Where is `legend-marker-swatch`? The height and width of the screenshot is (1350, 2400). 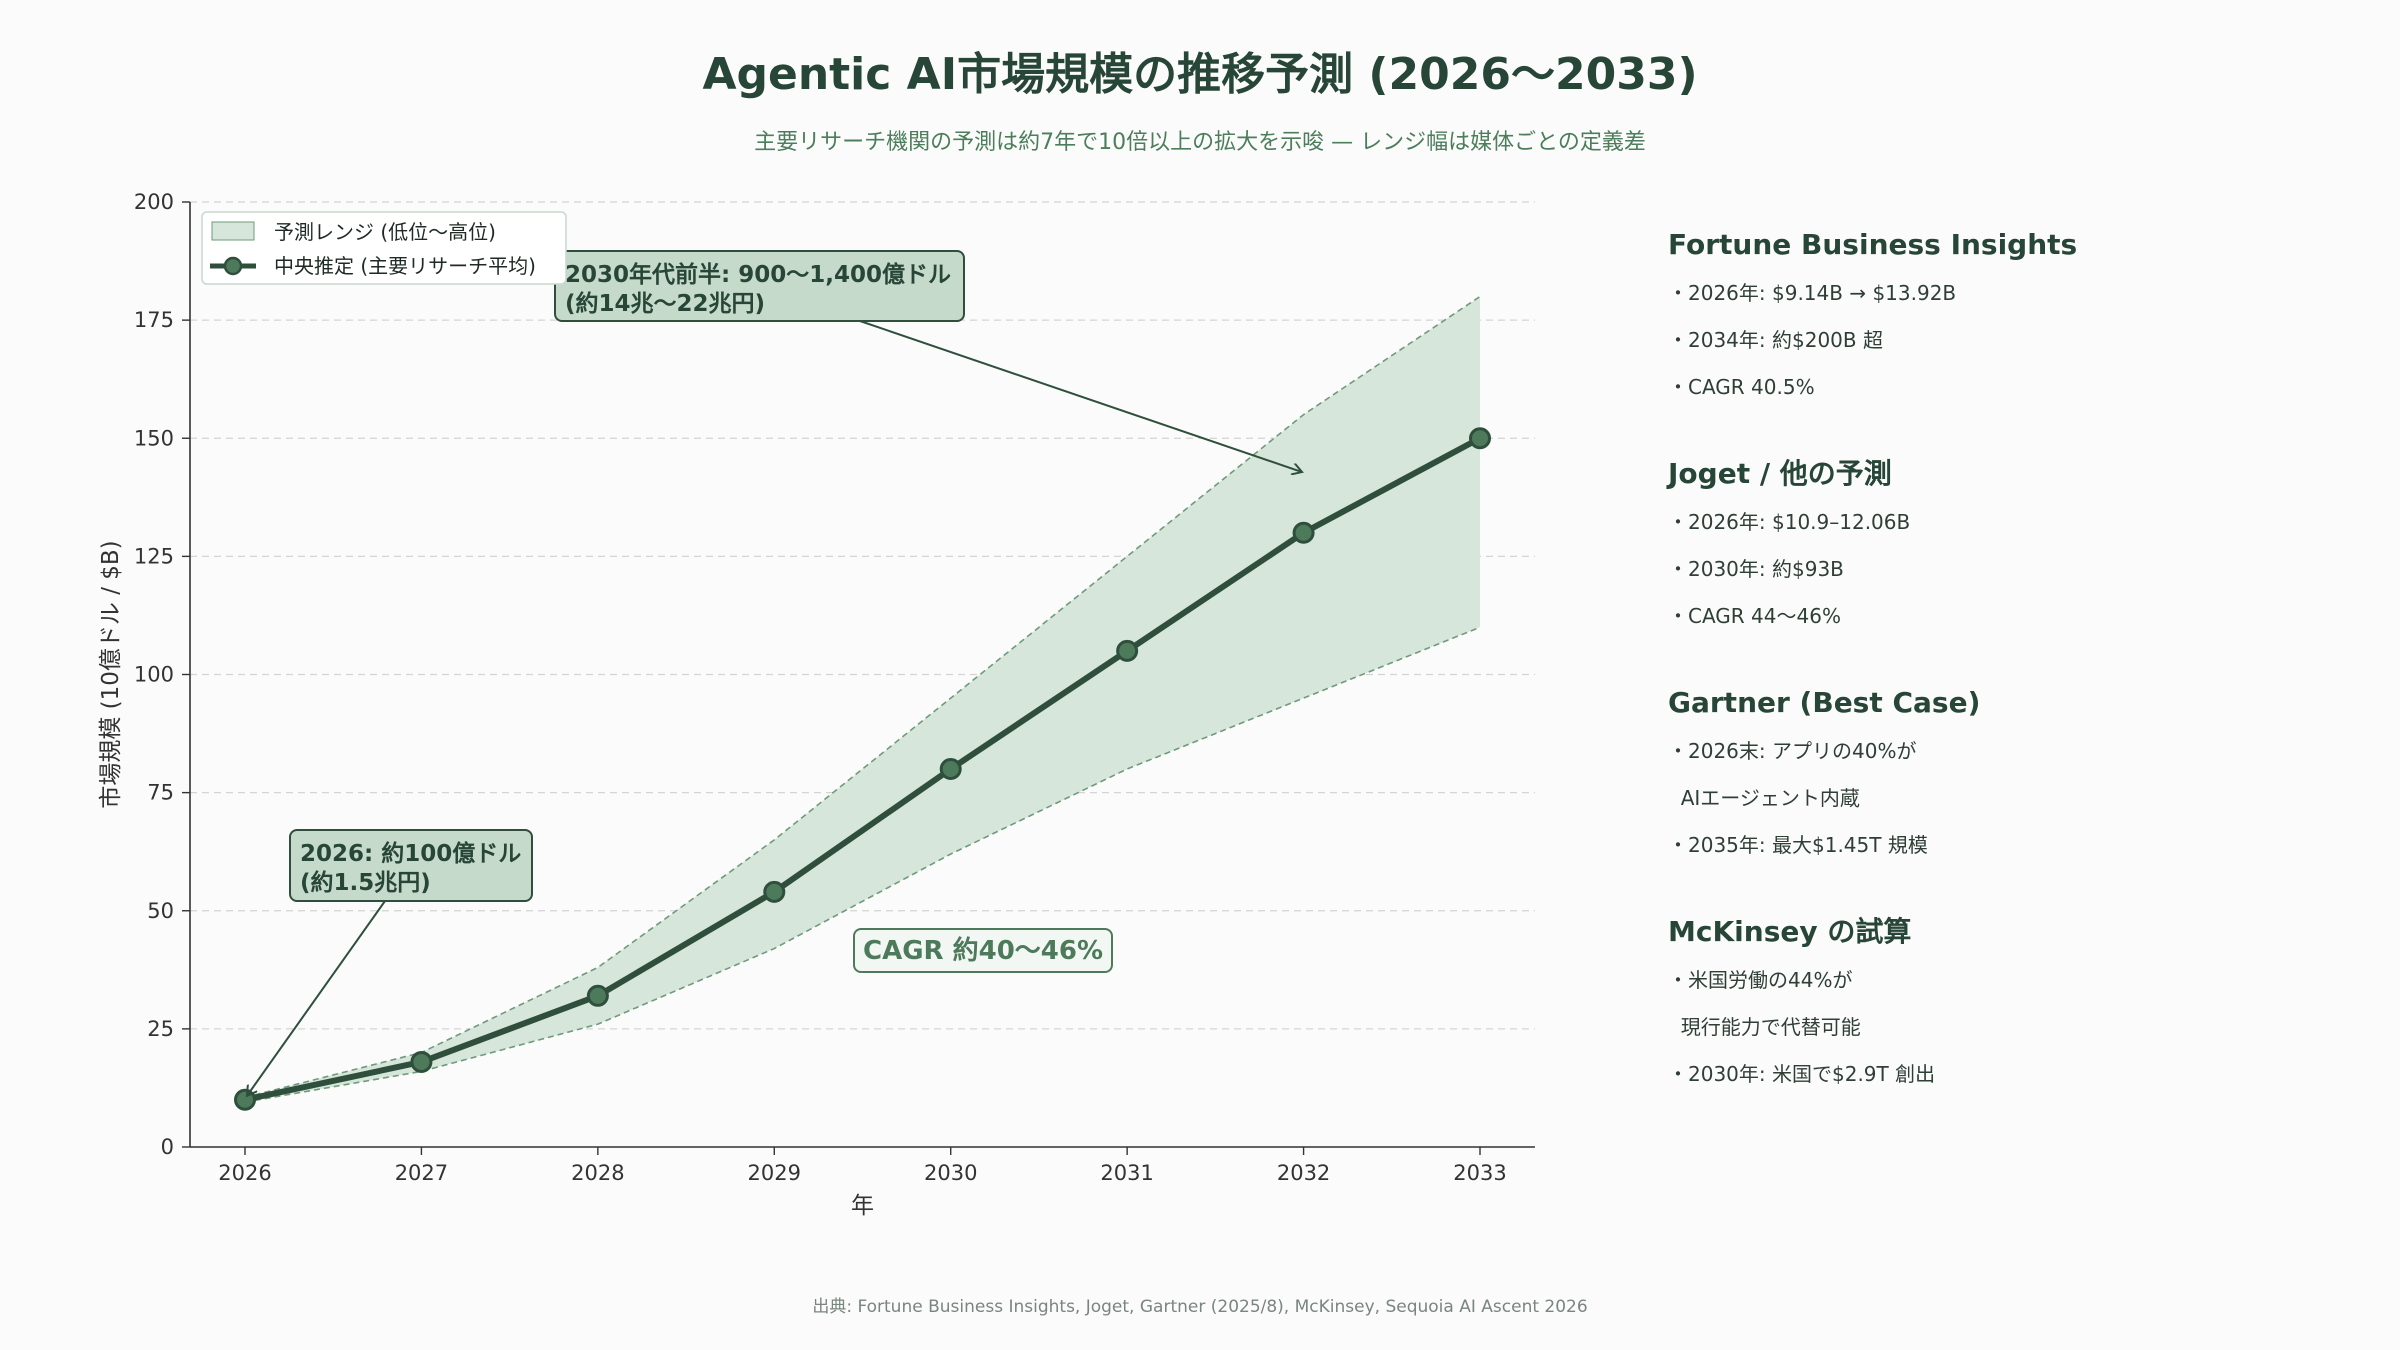 legend-marker-swatch is located at coordinates (233, 266).